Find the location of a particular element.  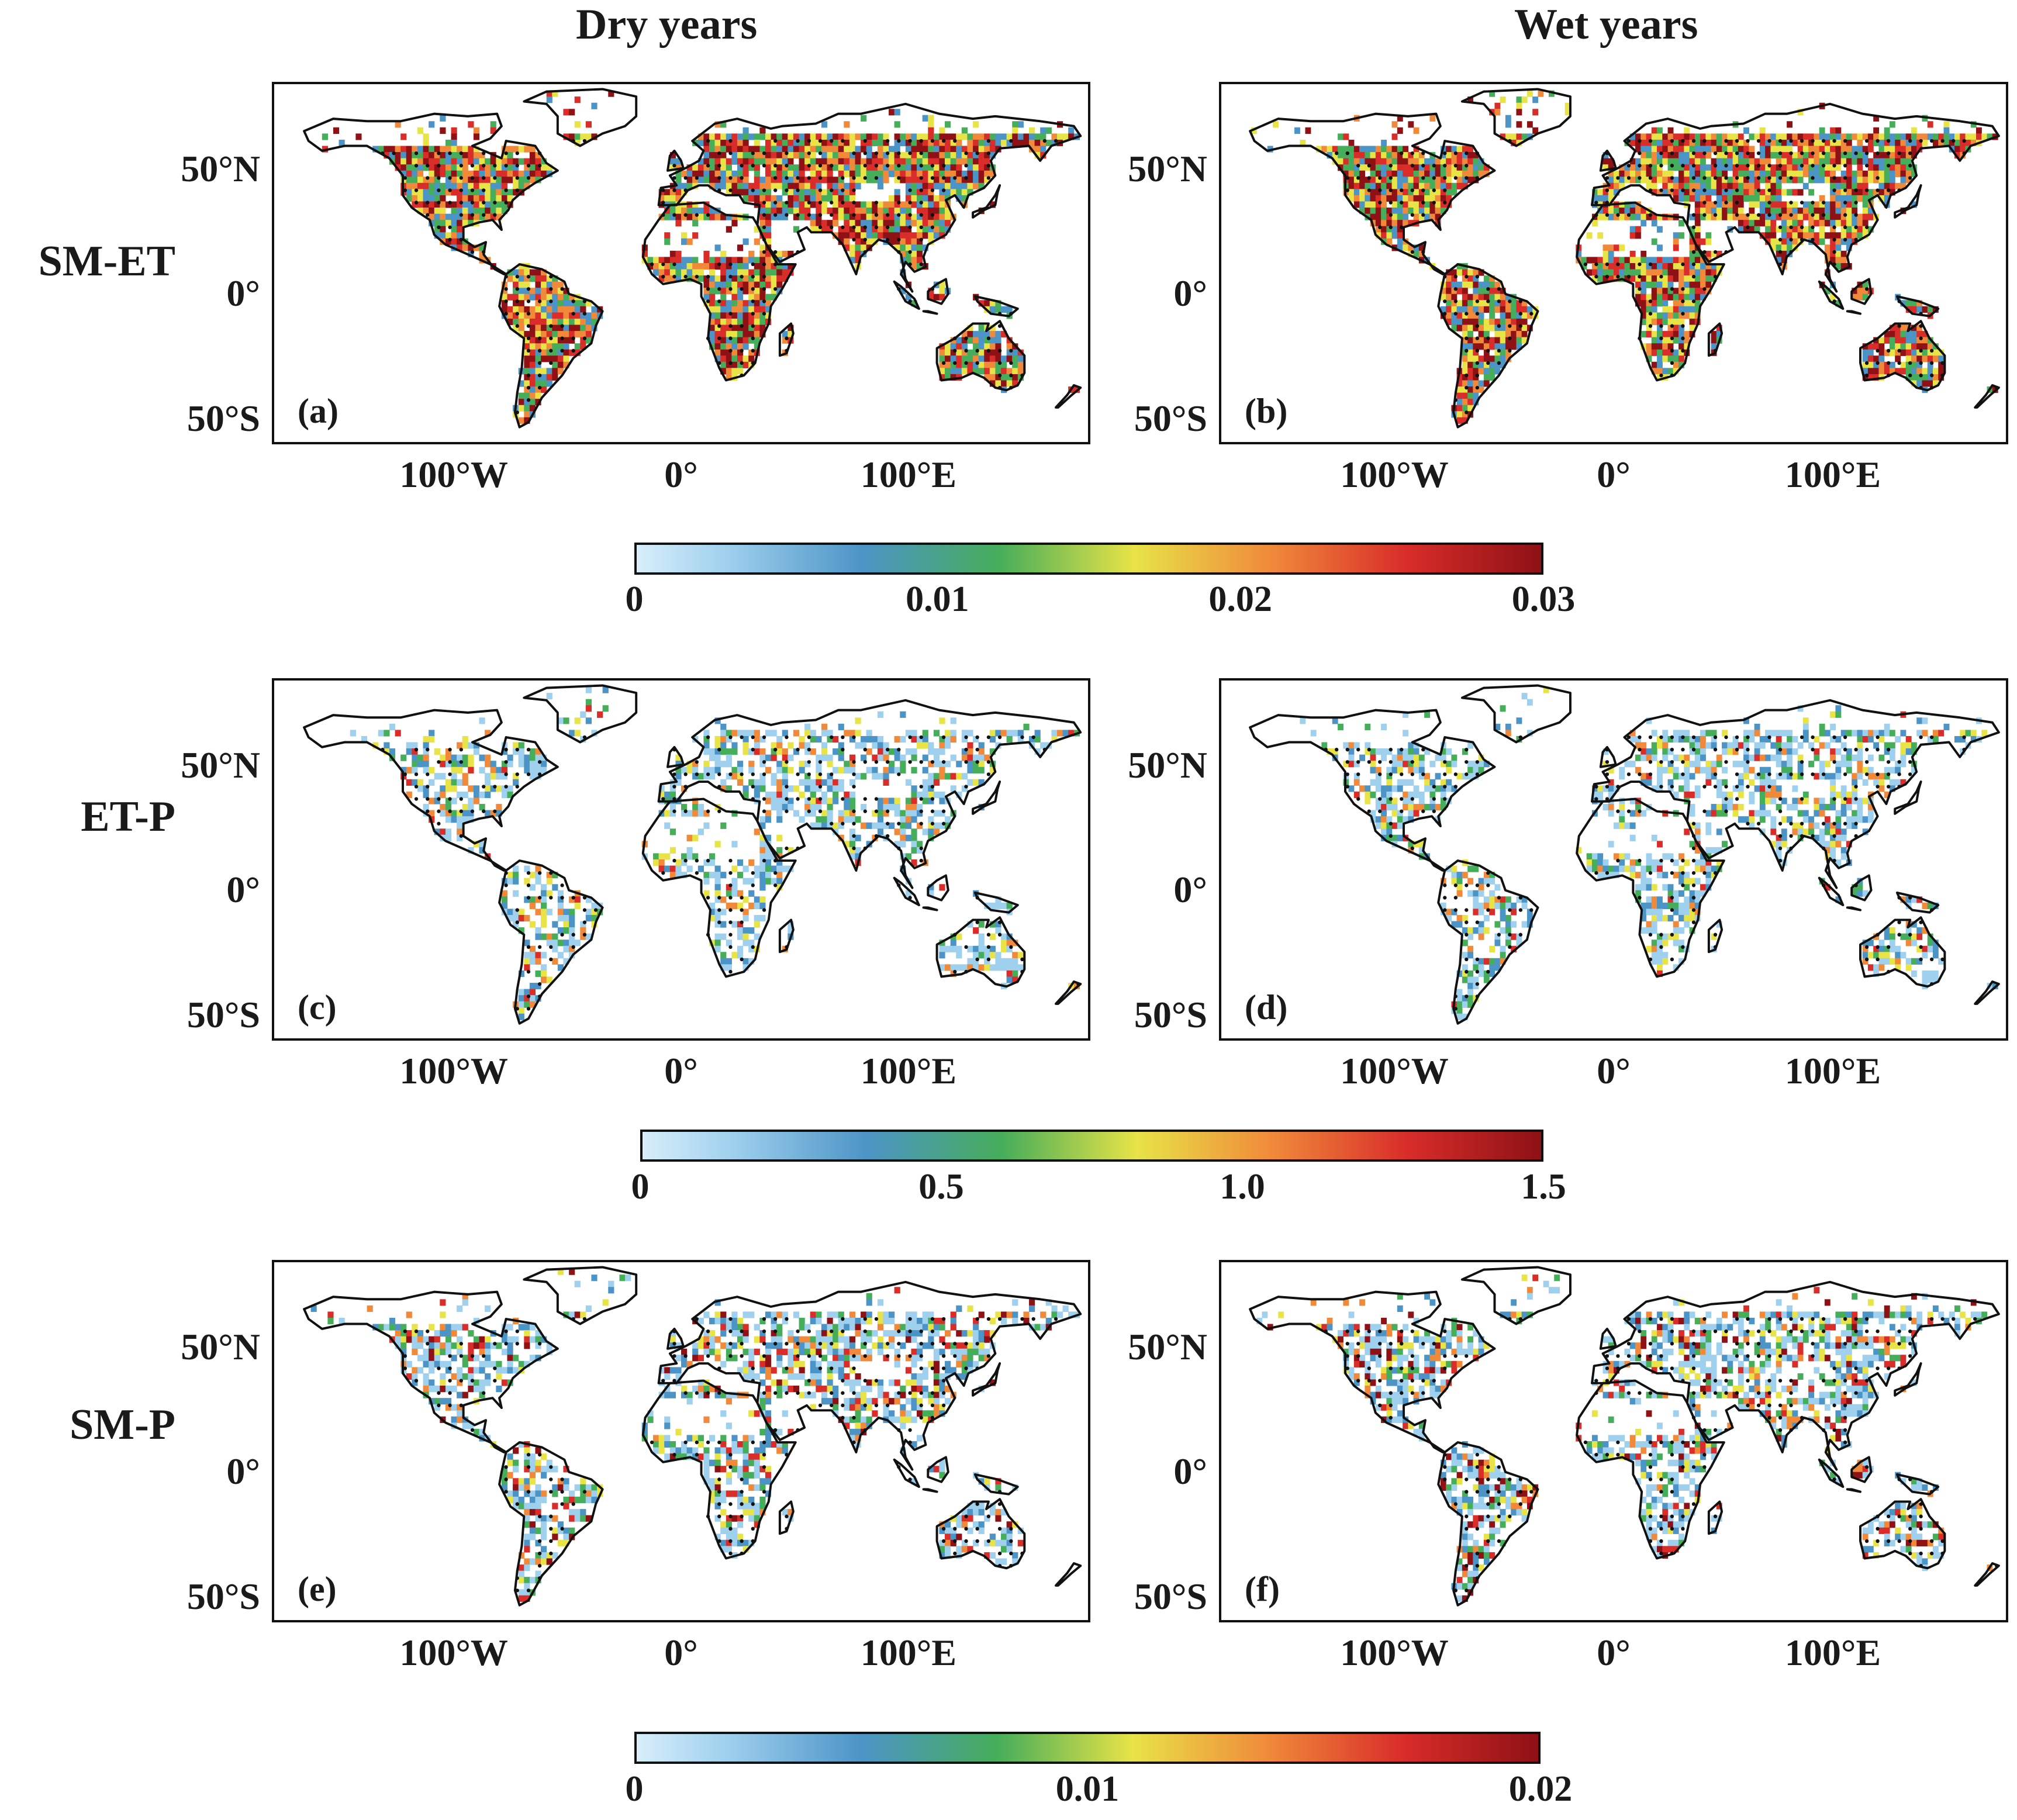

map-panel-e: (e) is located at coordinates (681, 1441).